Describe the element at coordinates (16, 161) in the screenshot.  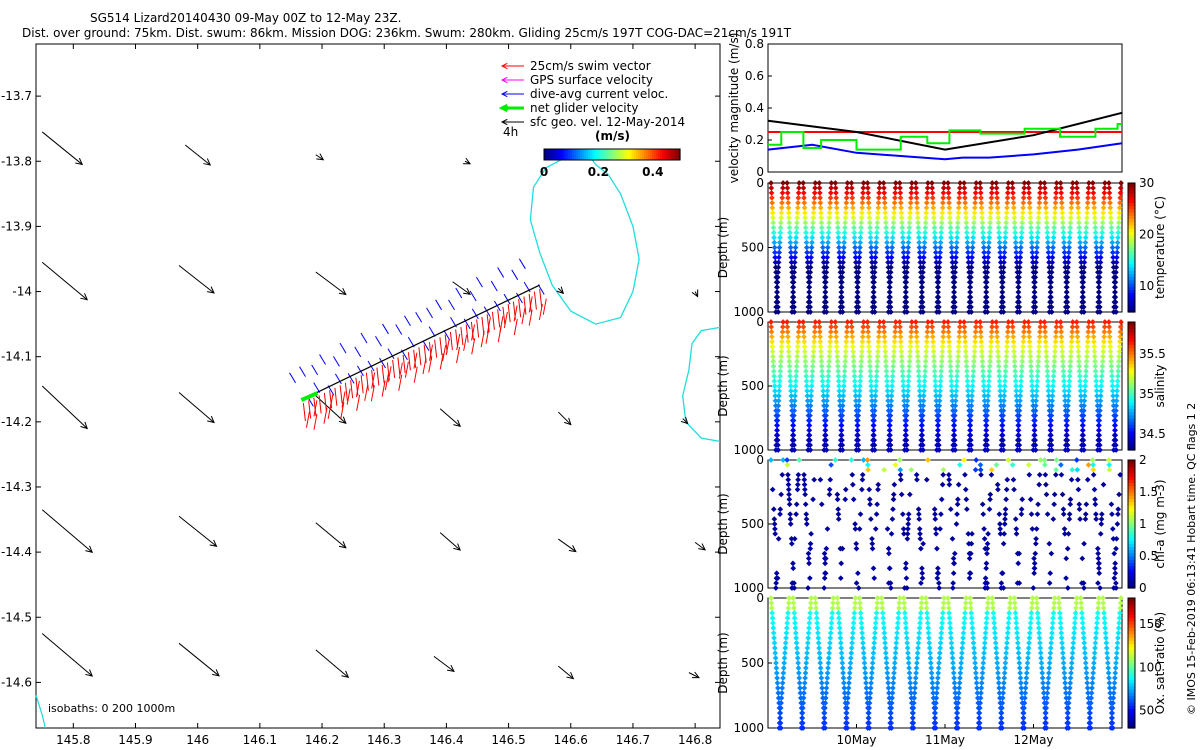
I see `y-tick-label: -13.8` at that location.